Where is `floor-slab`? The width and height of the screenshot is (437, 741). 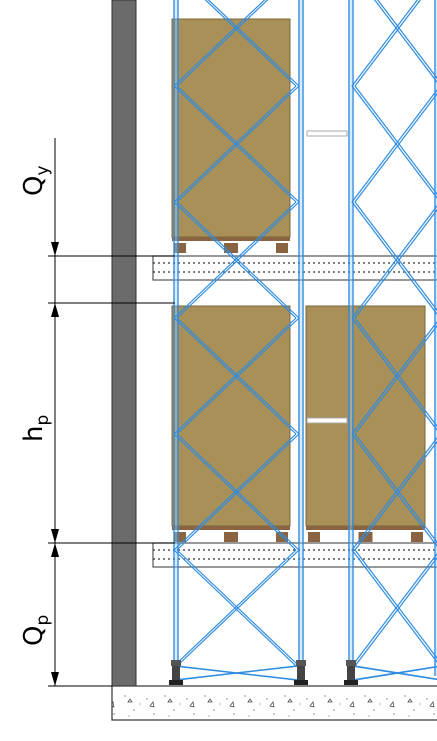 floor-slab is located at coordinates (274, 703).